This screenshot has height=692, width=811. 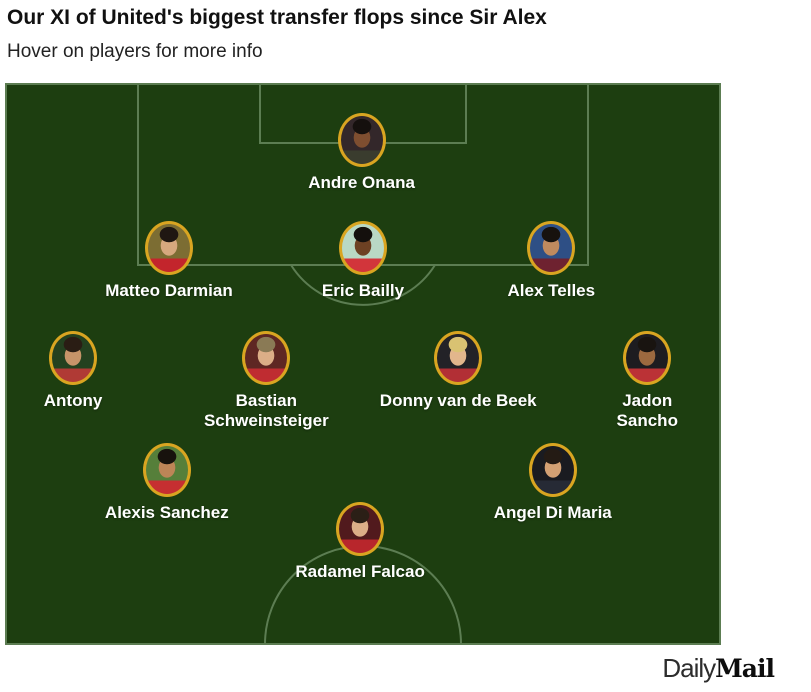 I want to click on player-name-label: Eric Bailly, so click(x=363, y=291).